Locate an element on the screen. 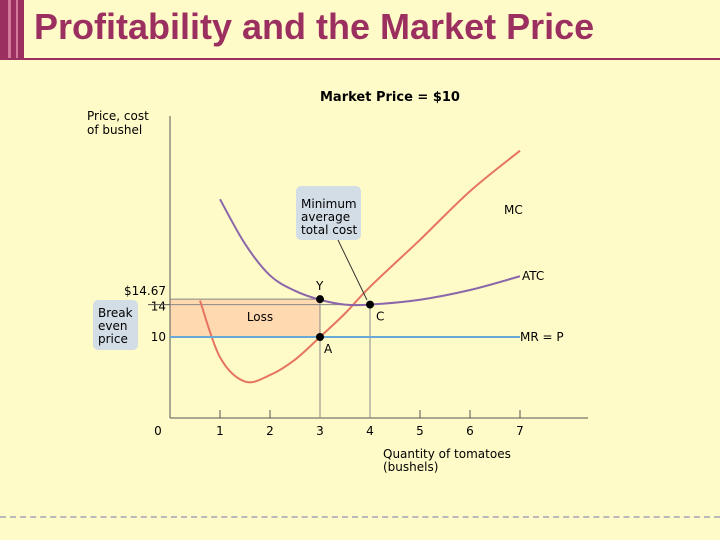 The height and width of the screenshot is (540, 720). break-even-callout-line-1: Break is located at coordinates (115, 313).